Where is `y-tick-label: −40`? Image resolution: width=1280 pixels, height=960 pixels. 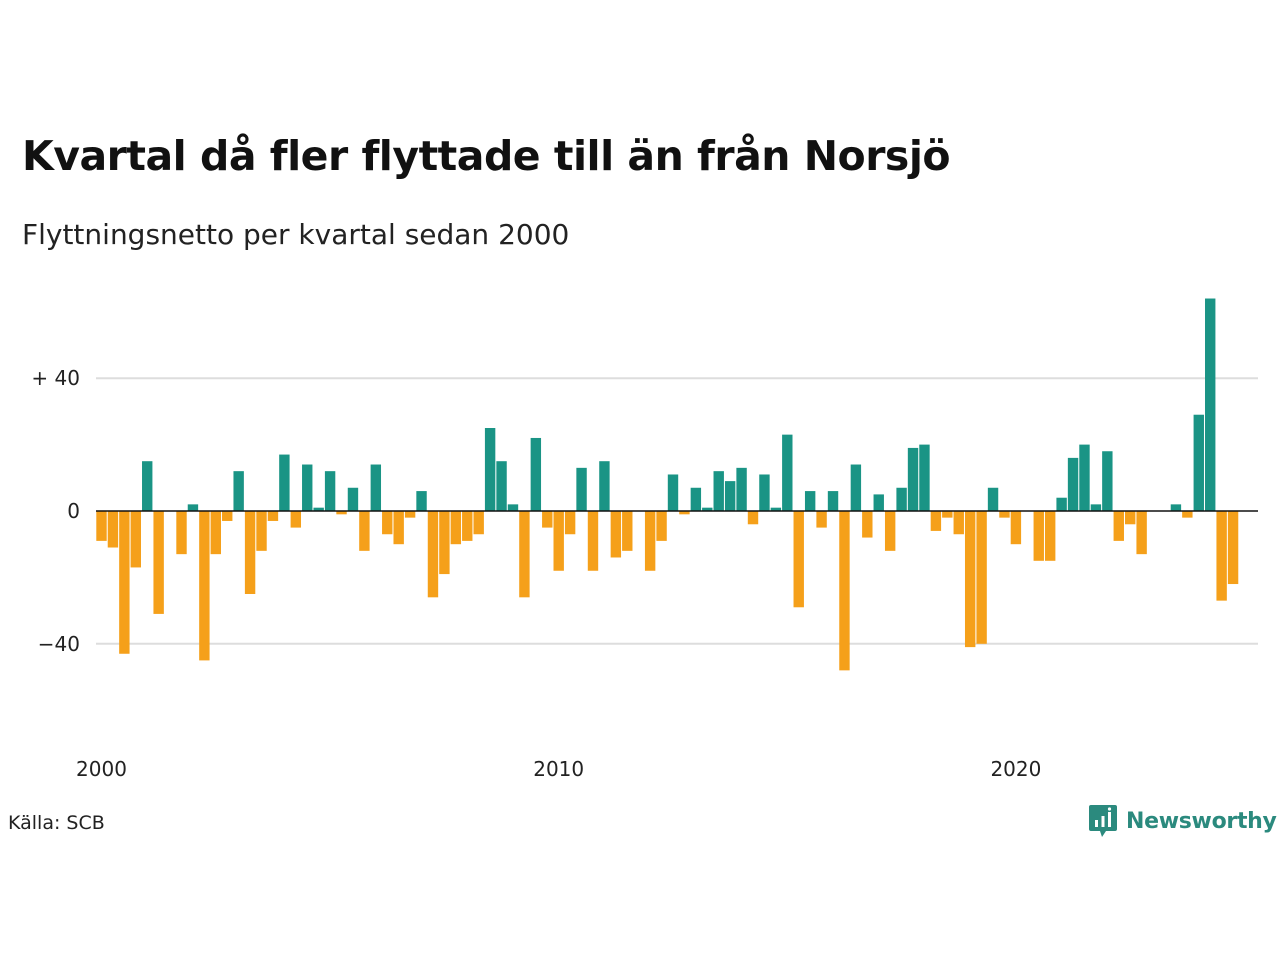 y-tick-label: −40 is located at coordinates (59, 644).